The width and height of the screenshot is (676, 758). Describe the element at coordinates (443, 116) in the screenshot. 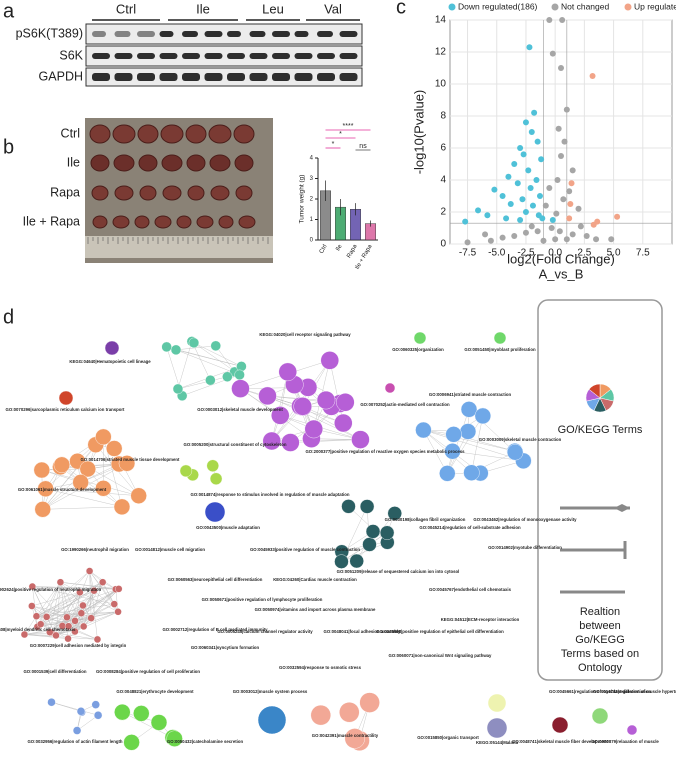

I see `y-tick-label: 8` at that location.